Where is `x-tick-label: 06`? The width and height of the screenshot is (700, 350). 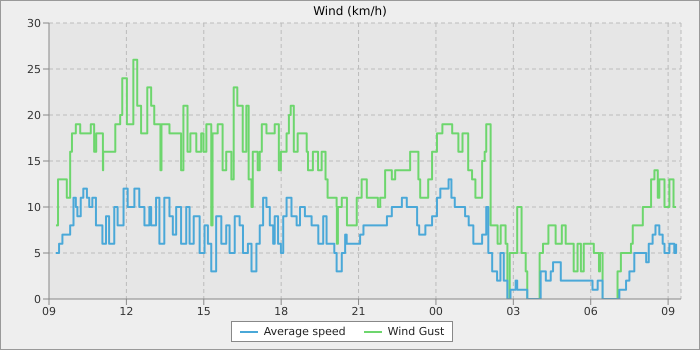 x-tick-label: 06 is located at coordinates (591, 311).